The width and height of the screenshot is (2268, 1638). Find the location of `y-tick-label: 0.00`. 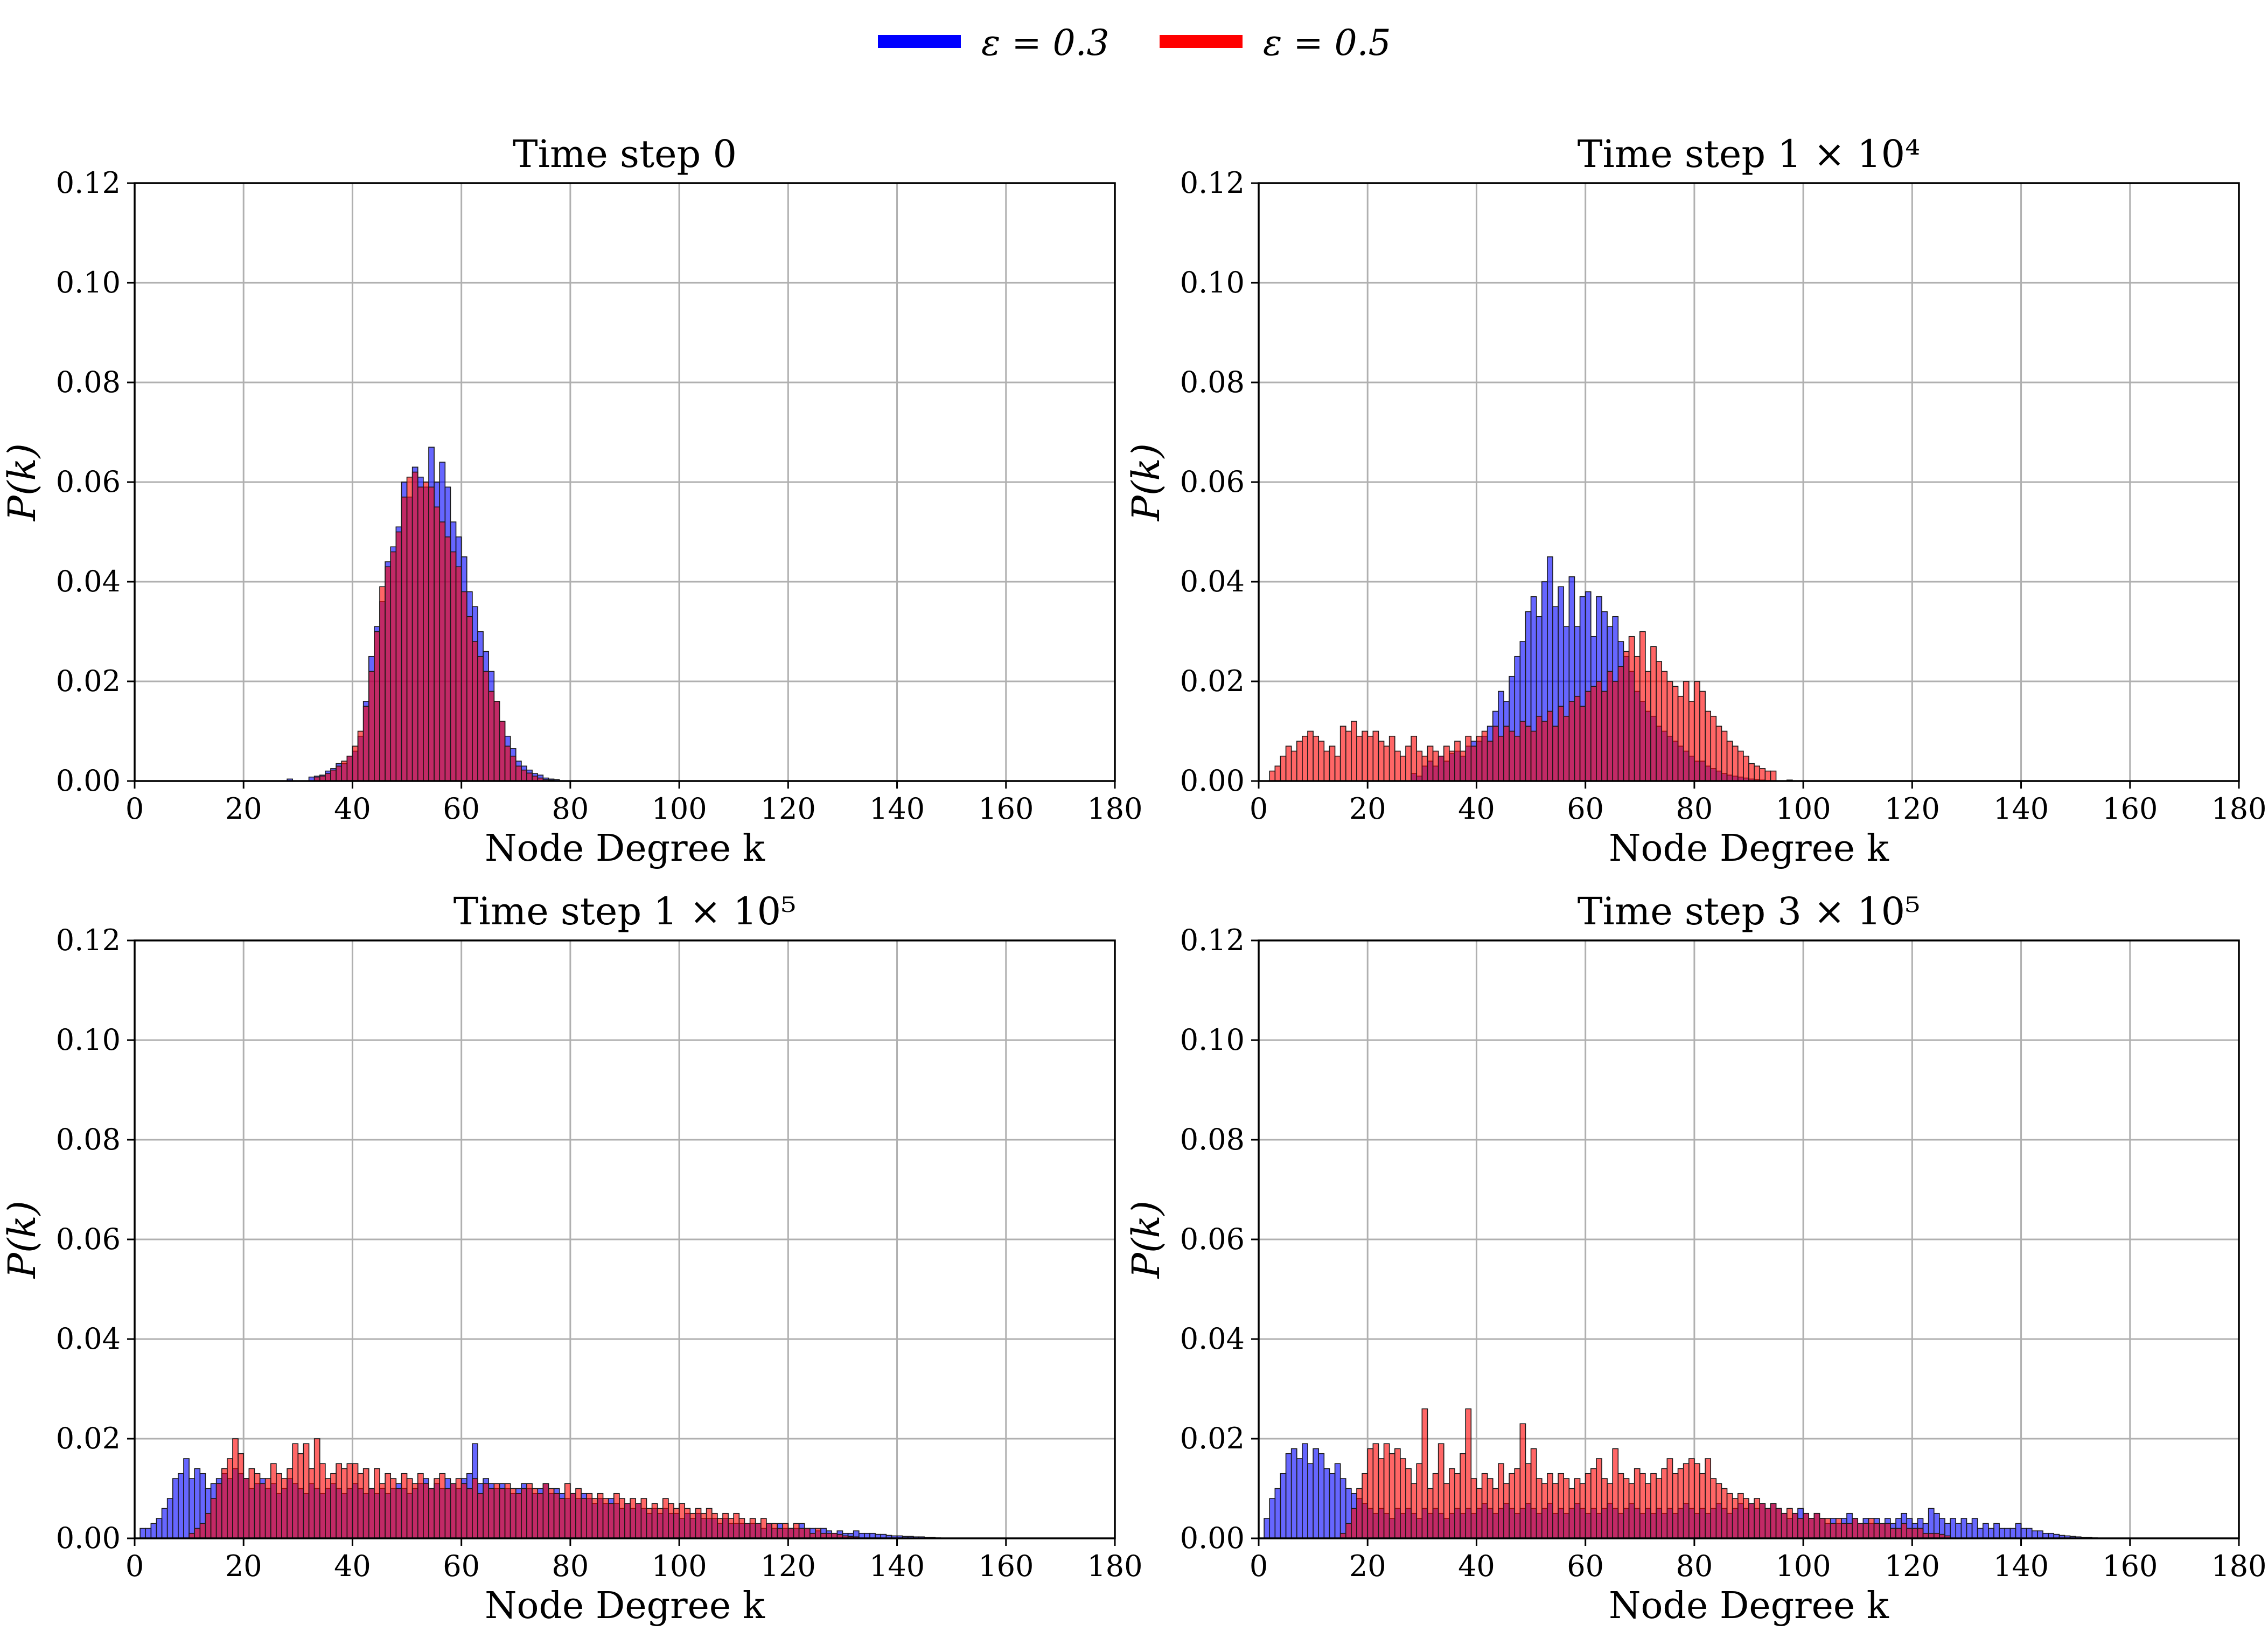

y-tick-label: 0.00 is located at coordinates (88, 781).